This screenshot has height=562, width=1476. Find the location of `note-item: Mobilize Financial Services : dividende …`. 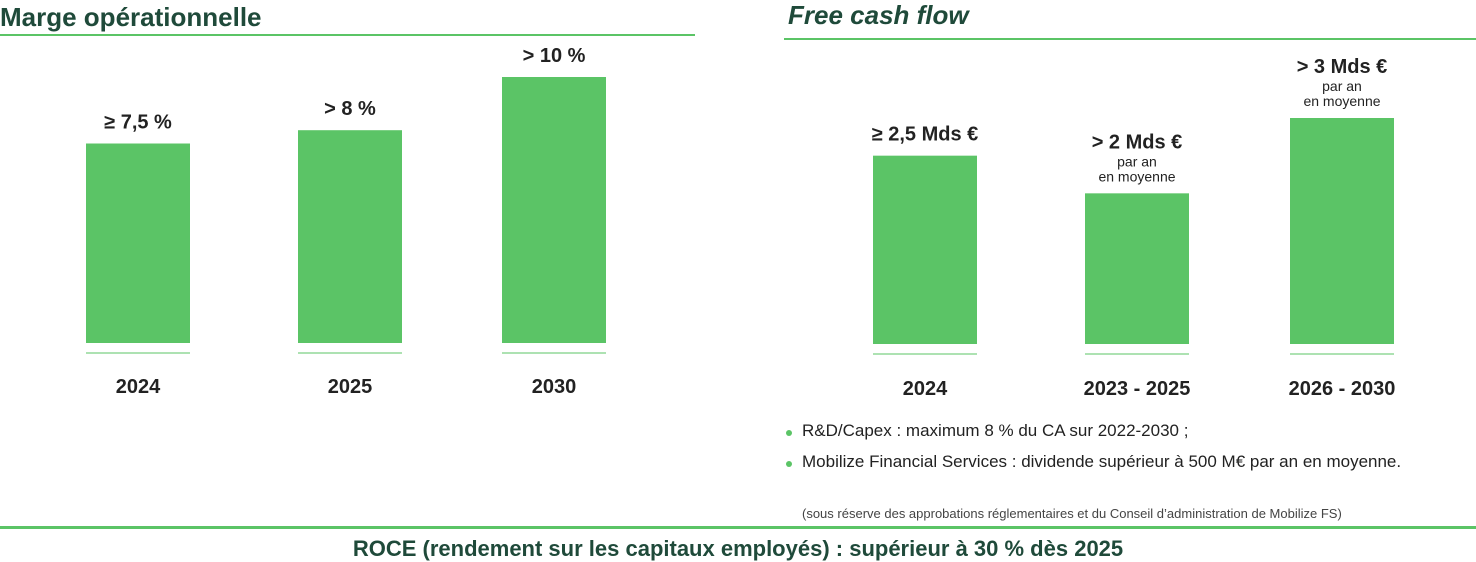

note-item: Mobilize Financial Services : dividende … is located at coordinates (1126, 462).